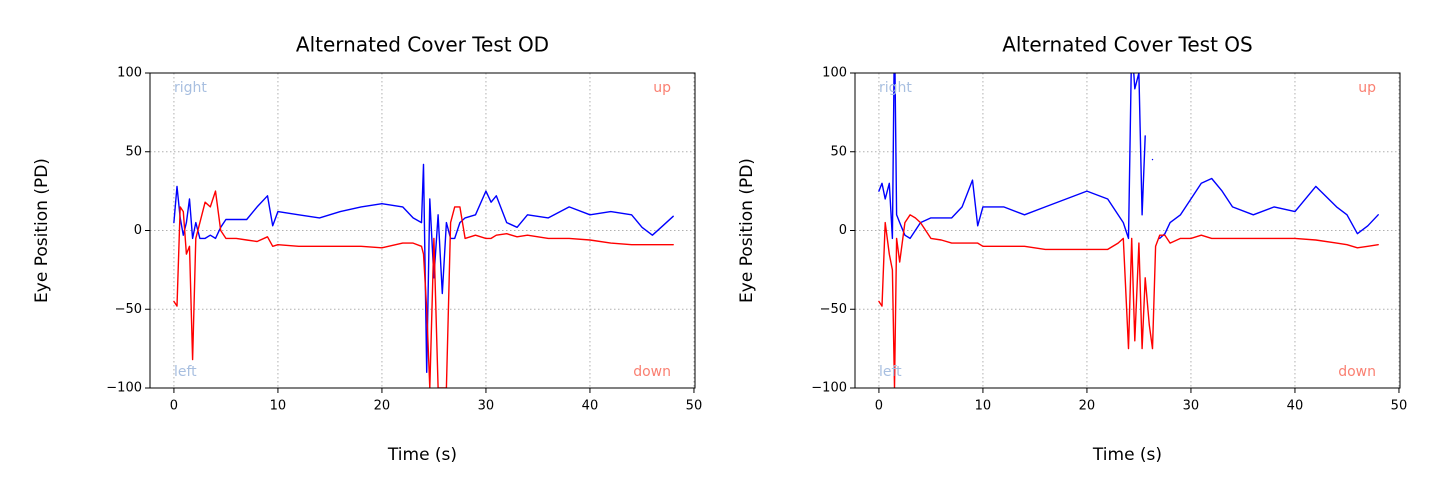 The height and width of the screenshot is (500, 1440). Describe the element at coordinates (422, 45) in the screenshot. I see `chart-title: Alternated Cover Test OD` at that location.